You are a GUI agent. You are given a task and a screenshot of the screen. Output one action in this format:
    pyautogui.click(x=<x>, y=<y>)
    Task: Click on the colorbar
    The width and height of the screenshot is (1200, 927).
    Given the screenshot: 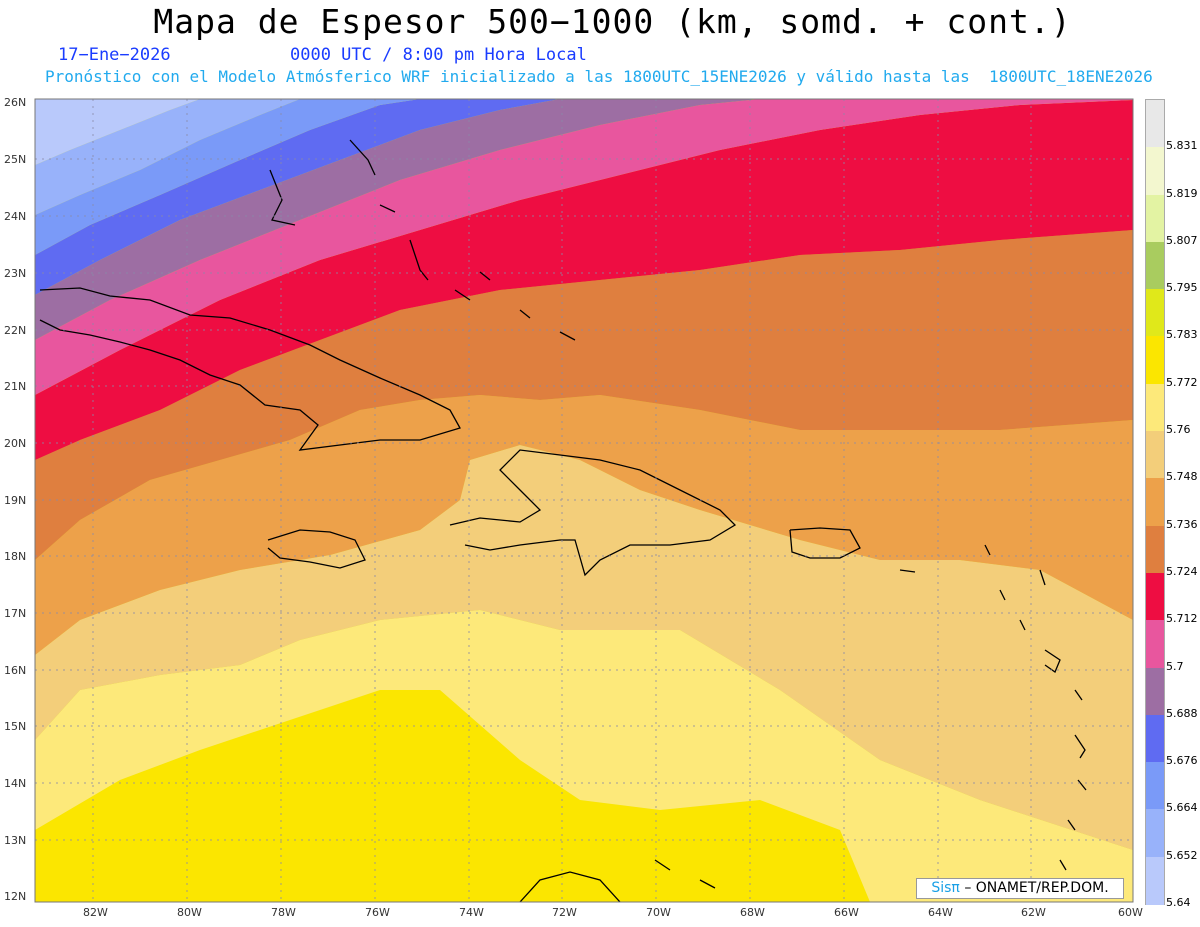 What is the action you would take?
    pyautogui.click(x=1155, y=502)
    